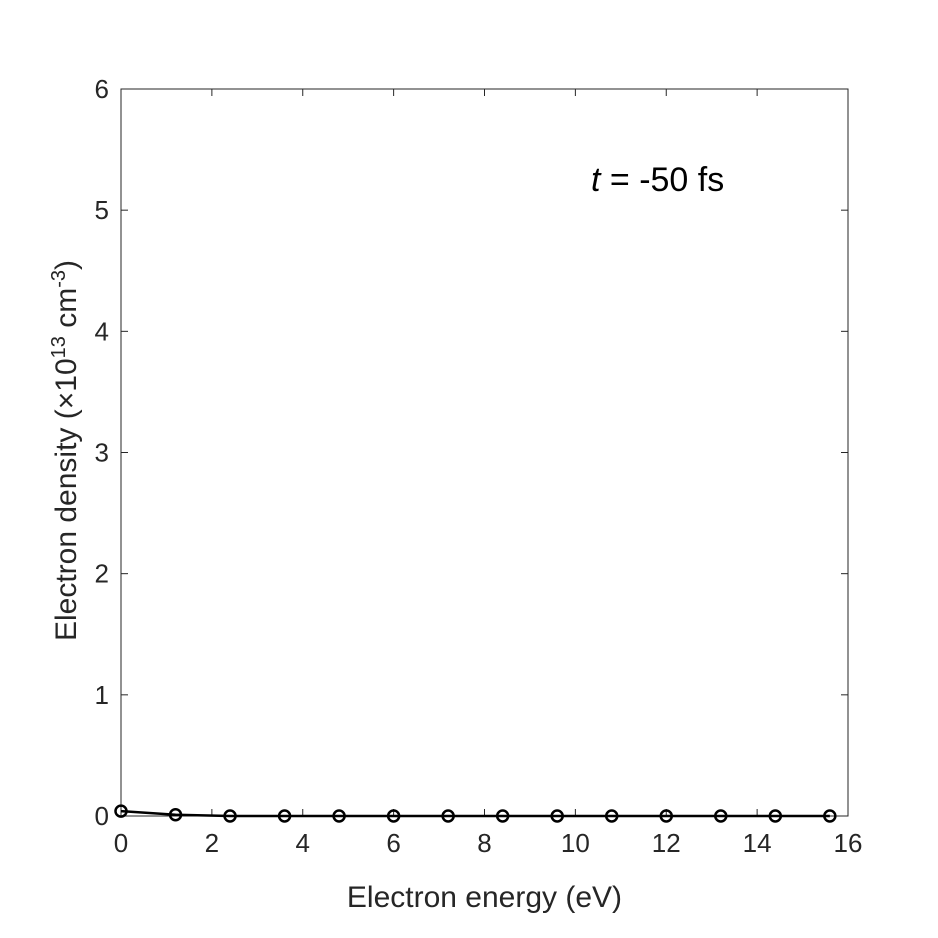 The image size is (938, 938). Describe the element at coordinates (102, 574) in the screenshot. I see `y-tick-label: 2` at that location.